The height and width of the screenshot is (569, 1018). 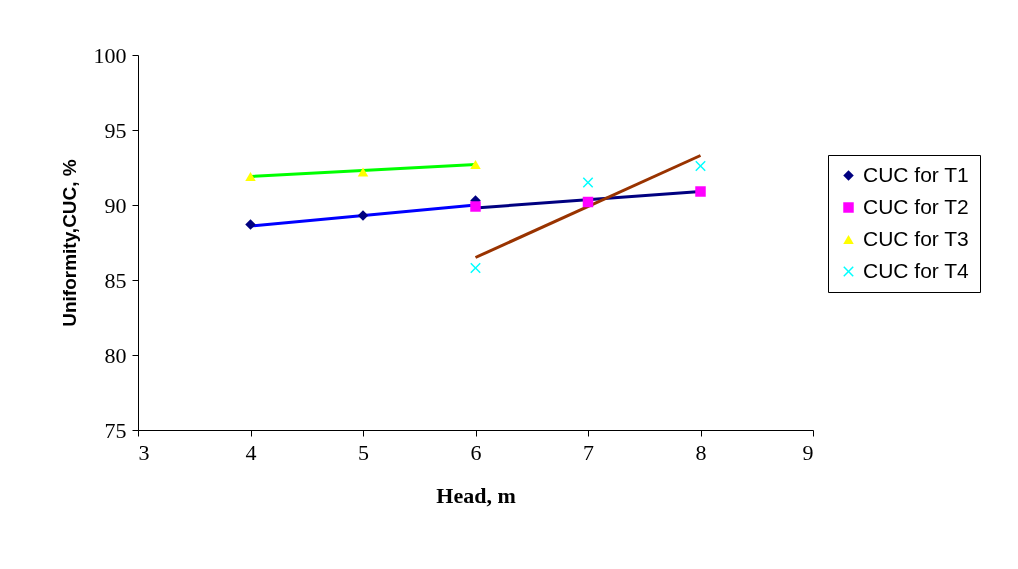 What do you see at coordinates (115, 205) in the screenshot?
I see `y-tick-label: 90` at bounding box center [115, 205].